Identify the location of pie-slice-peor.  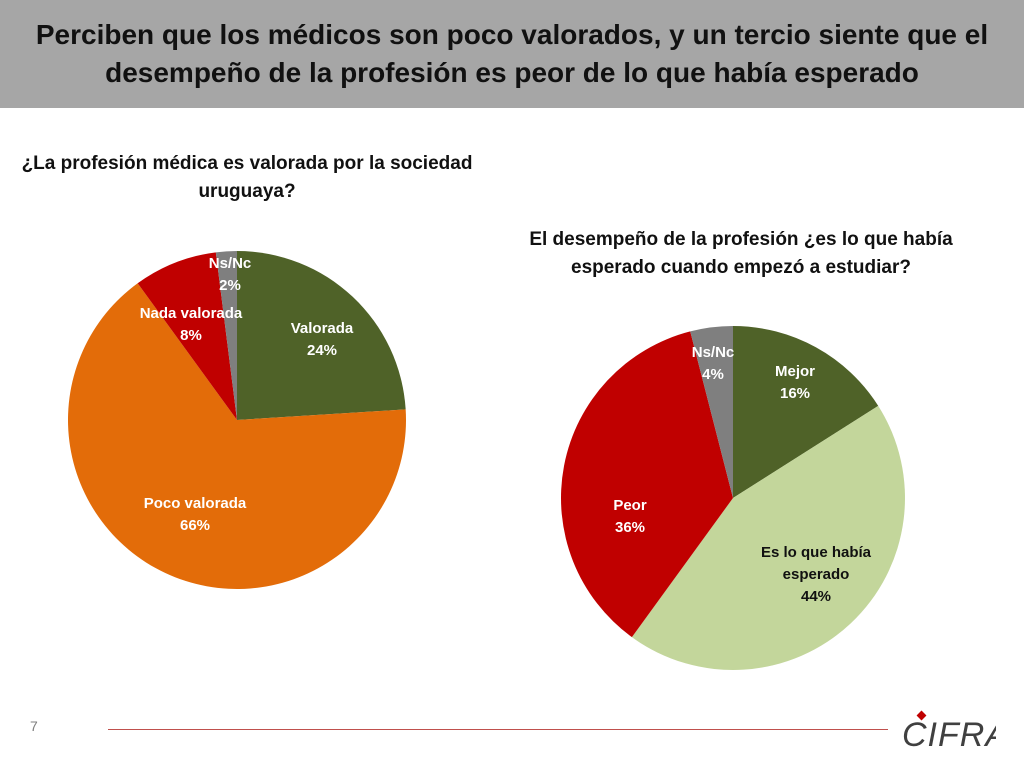
(646, 484).